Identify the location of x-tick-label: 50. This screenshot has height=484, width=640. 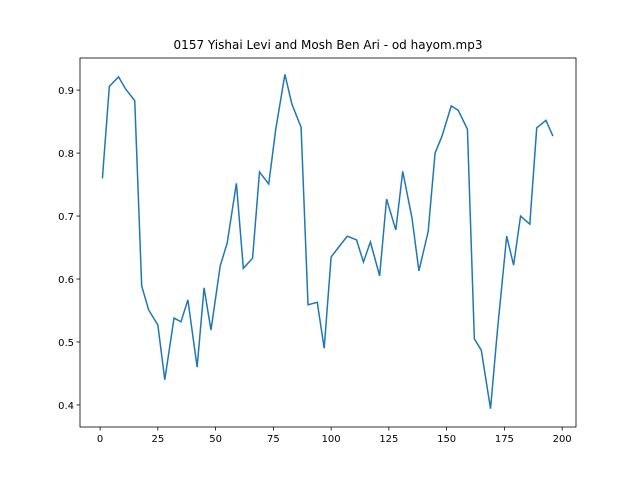
(215, 439).